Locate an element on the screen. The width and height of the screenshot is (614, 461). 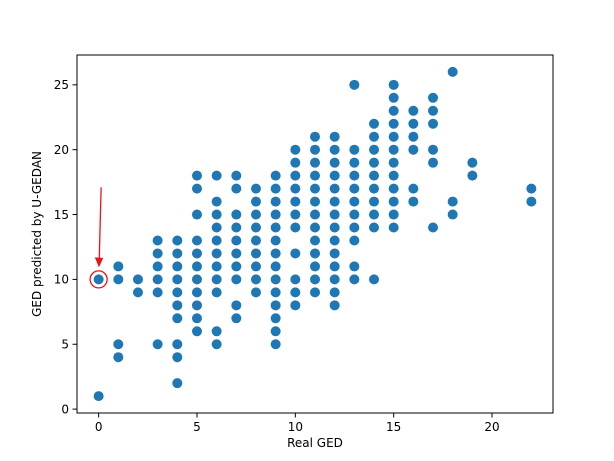
y-tick-label: 15 is located at coordinates (61, 215).